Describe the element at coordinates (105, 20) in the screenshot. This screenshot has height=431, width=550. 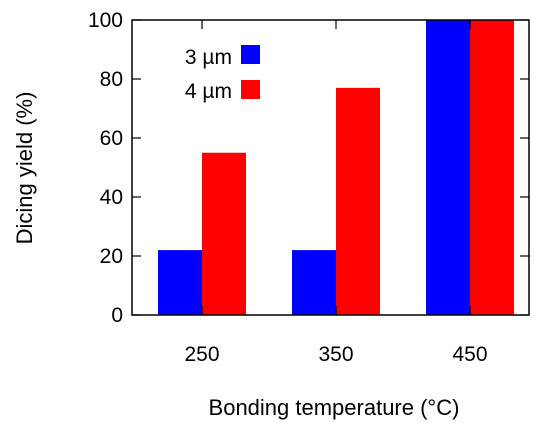
I see `y-tick-label-100: 100` at that location.